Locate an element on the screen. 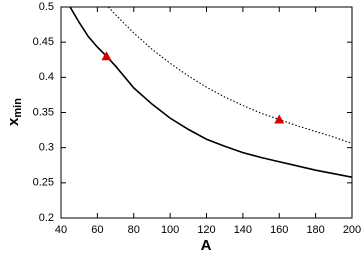  x-tick-label: 180 is located at coordinates (315, 230).